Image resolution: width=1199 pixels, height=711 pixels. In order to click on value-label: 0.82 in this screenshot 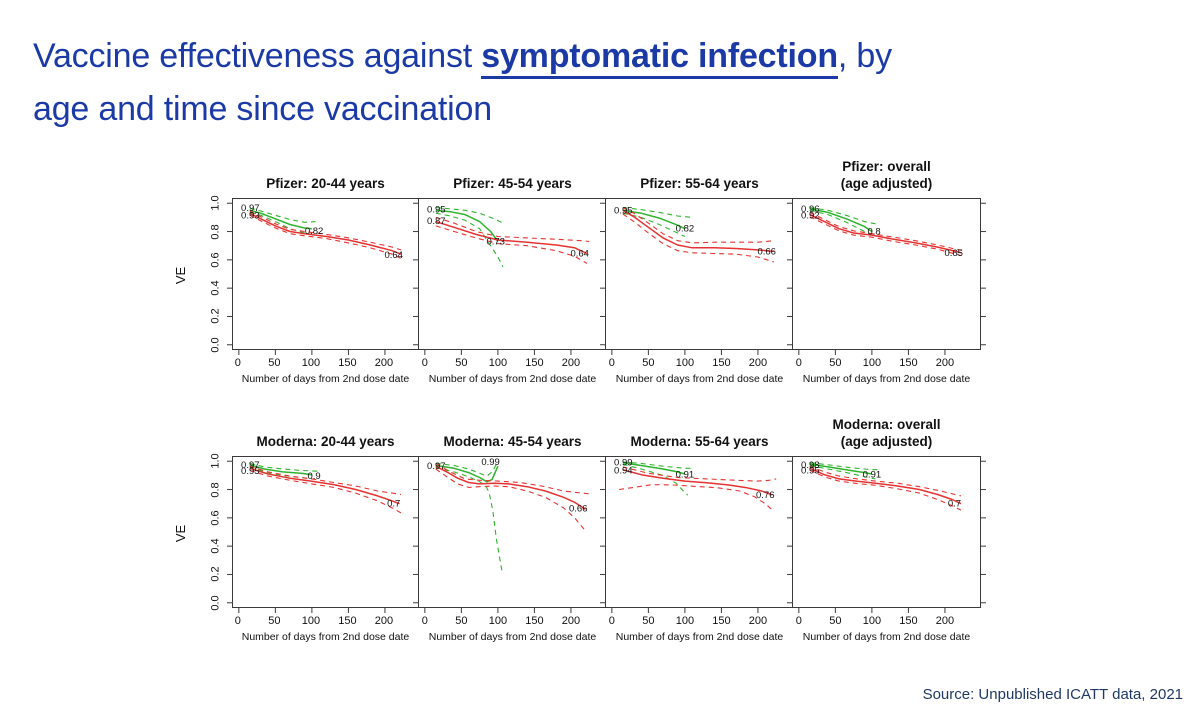, I will do `click(314, 231)`.